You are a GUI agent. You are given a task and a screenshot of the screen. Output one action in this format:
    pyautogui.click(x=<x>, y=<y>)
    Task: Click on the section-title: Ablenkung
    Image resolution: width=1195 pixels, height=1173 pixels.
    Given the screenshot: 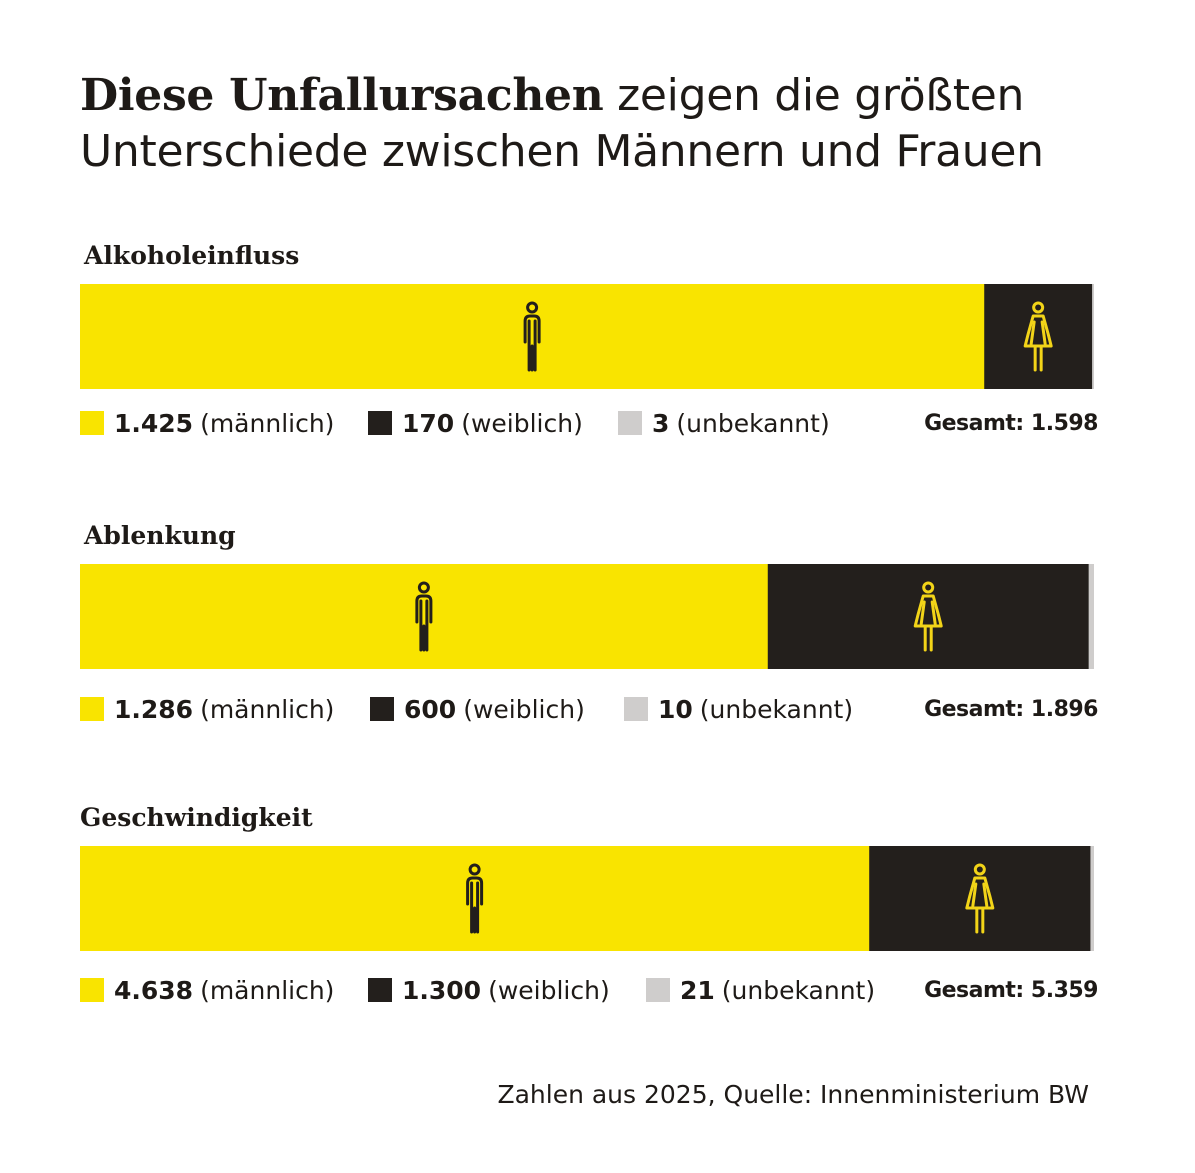 What is the action you would take?
    pyautogui.click(x=160, y=535)
    